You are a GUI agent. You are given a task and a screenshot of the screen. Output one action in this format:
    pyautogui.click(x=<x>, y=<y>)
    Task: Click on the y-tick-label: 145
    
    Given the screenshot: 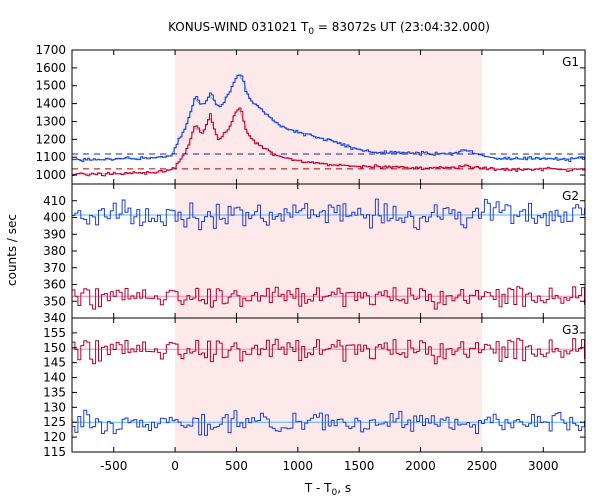 What is the action you would take?
    pyautogui.click(x=54, y=363)
    